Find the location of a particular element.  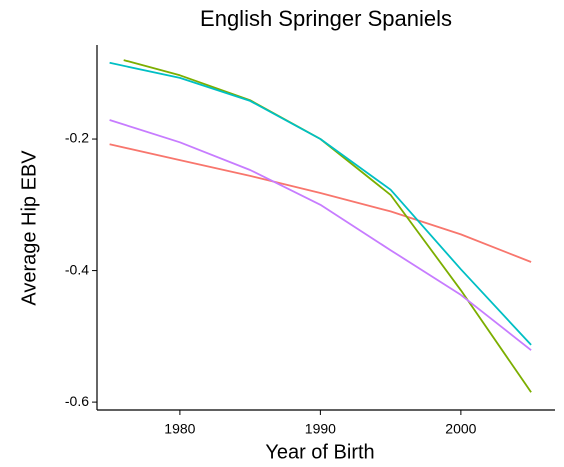

y-tick-label: -0.2 is located at coordinates (77, 138).